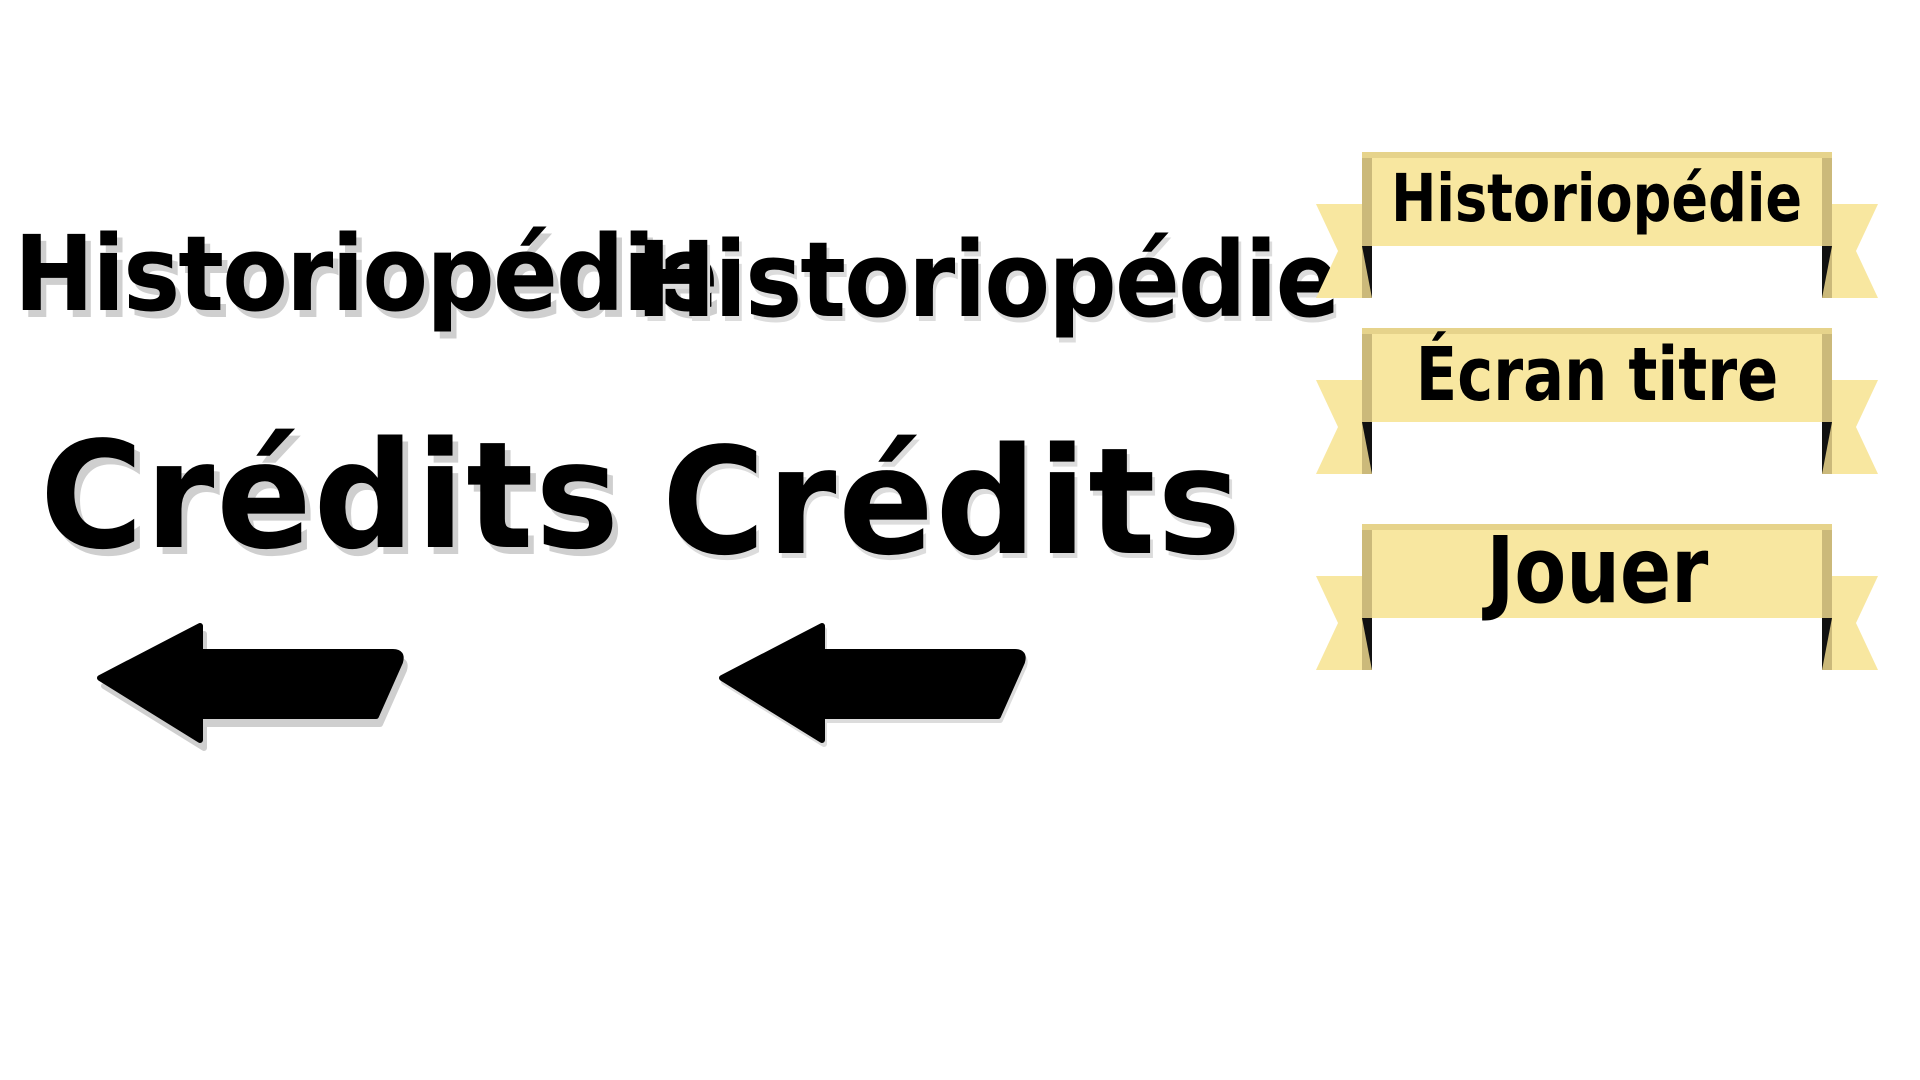 Image resolution: width=1920 pixels, height=1080 pixels. Describe the element at coordinates (1597, 570) in the screenshot. I see `banner-label-jouer: Jouer` at that location.